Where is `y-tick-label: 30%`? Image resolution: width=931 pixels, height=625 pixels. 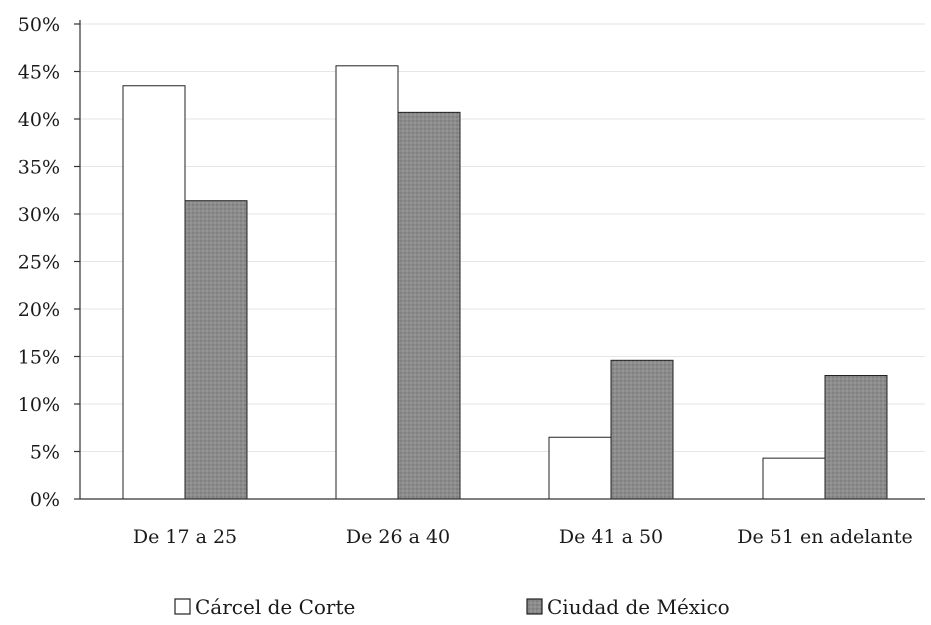 y-tick-label: 30% is located at coordinates (39, 215).